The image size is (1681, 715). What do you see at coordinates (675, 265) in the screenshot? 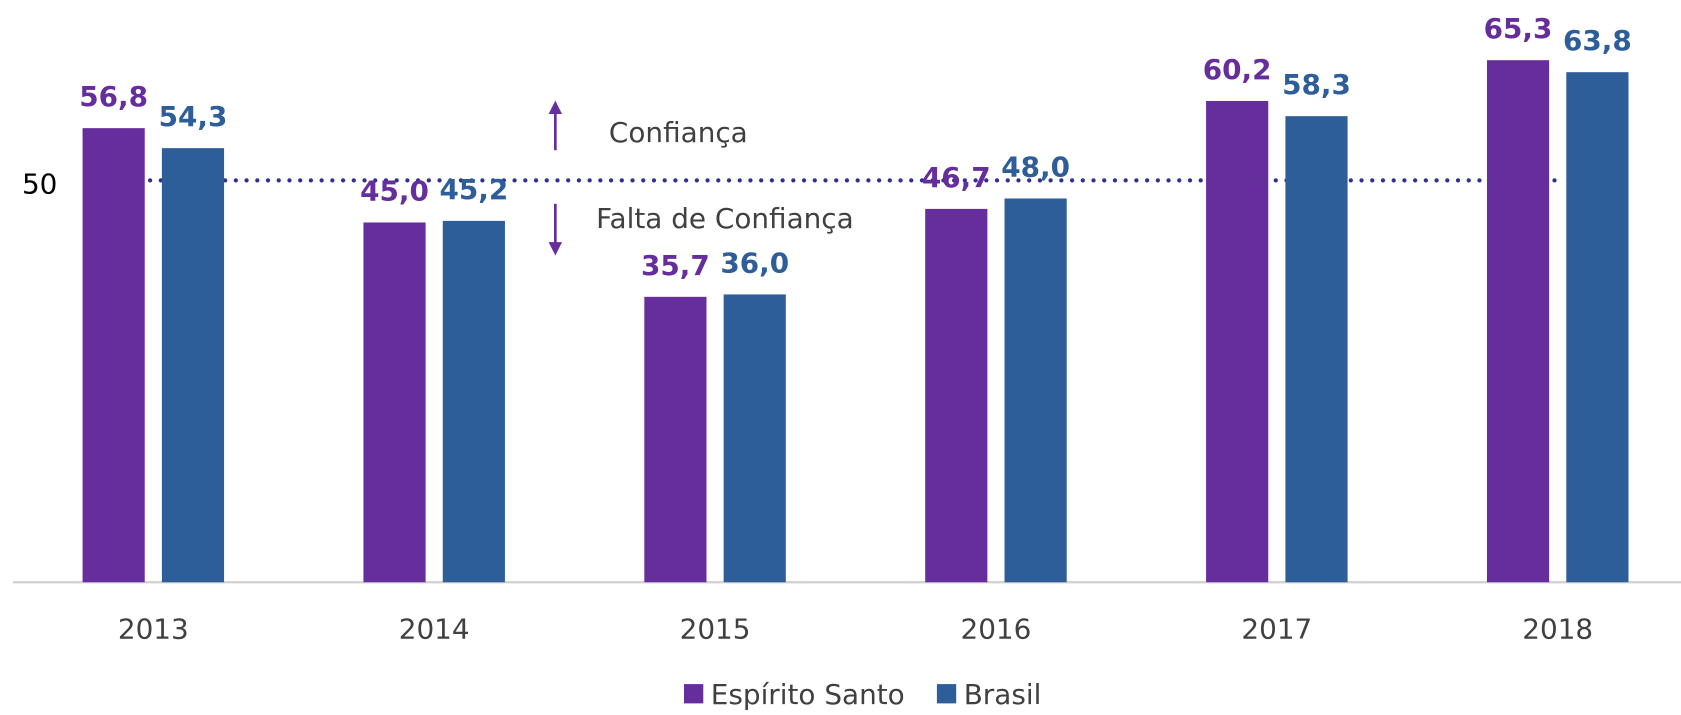
I see `value-label: 35,7` at bounding box center [675, 265].